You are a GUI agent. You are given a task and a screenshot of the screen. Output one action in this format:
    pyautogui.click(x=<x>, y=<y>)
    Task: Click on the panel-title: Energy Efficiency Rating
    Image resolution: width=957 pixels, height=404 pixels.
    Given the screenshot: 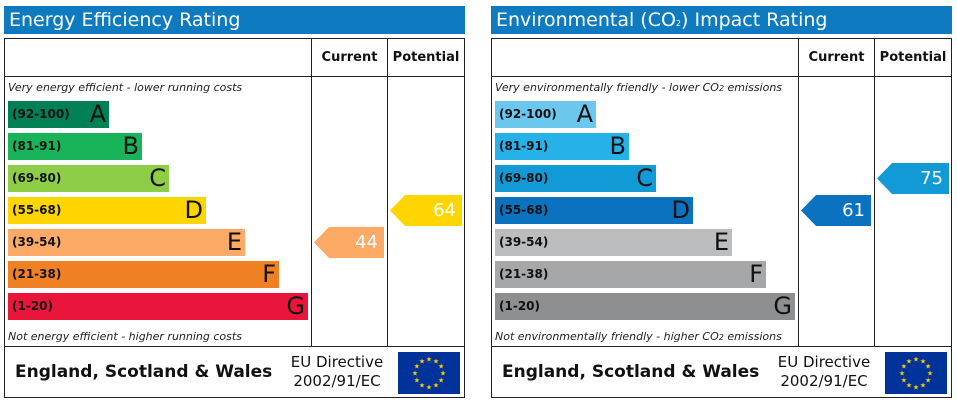 What is the action you would take?
    pyautogui.click(x=234, y=20)
    